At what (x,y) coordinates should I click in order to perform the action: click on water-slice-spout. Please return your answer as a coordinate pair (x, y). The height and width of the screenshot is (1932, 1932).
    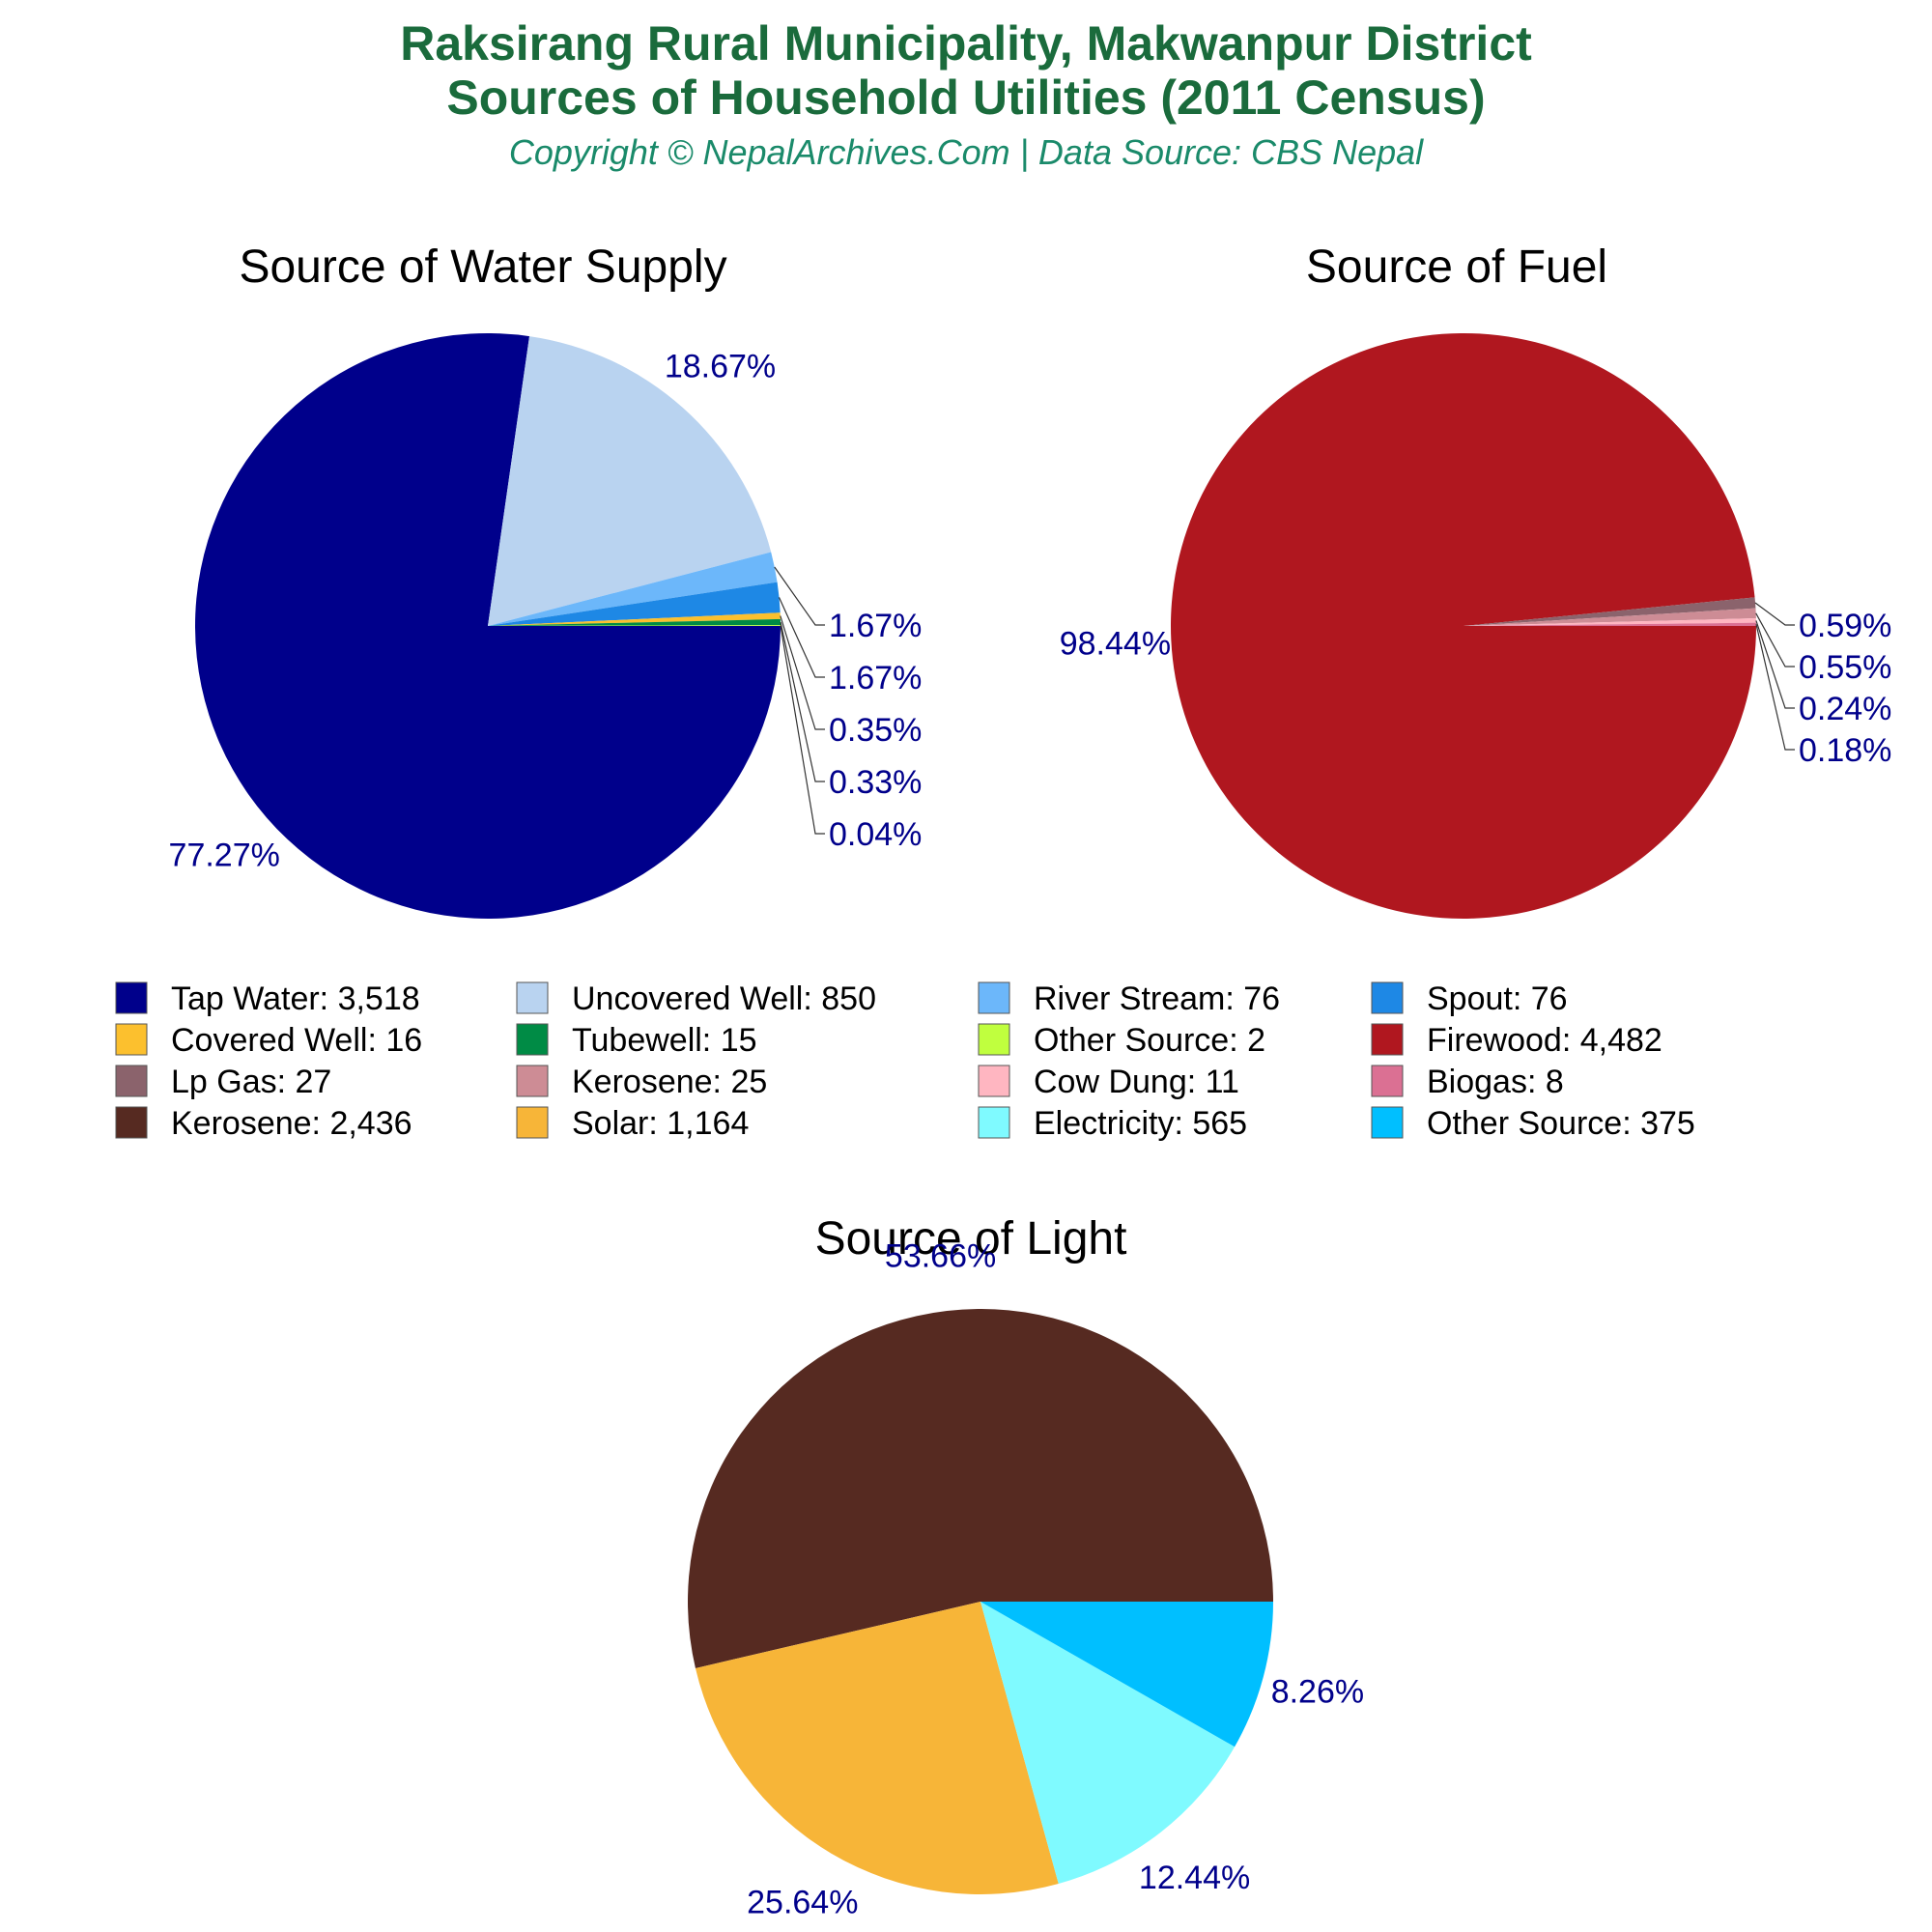
    Looking at the image, I should click on (634, 604).